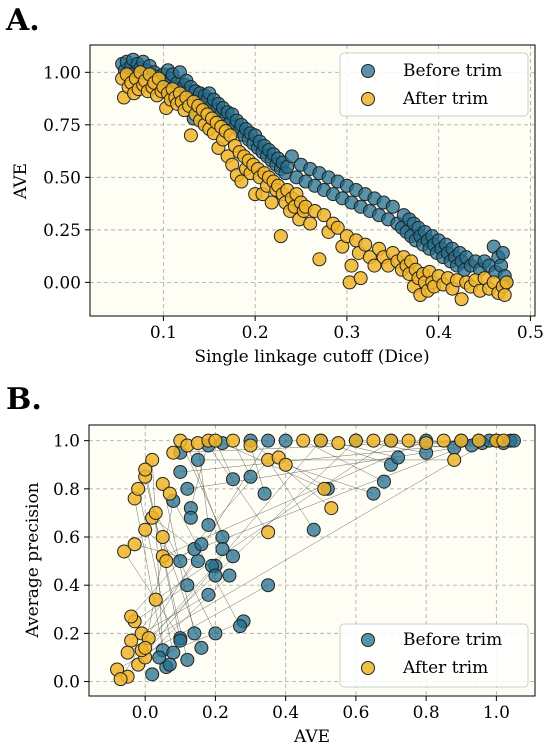  I want to click on panel-b-letter: B., so click(24, 399).